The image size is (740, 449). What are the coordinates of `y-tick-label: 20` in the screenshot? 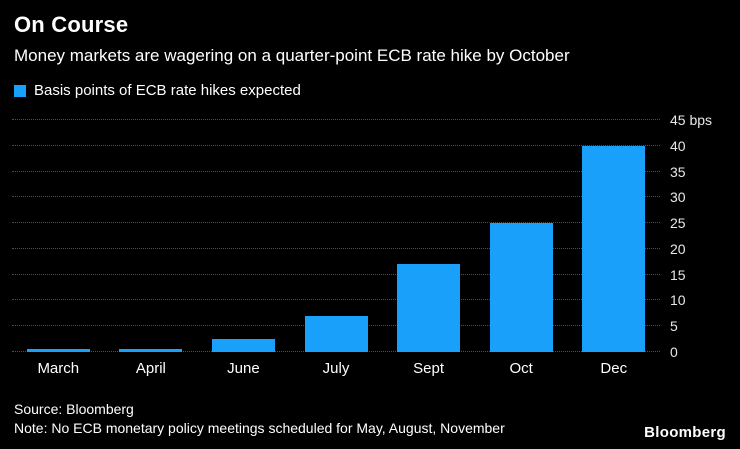 It's located at (678, 248).